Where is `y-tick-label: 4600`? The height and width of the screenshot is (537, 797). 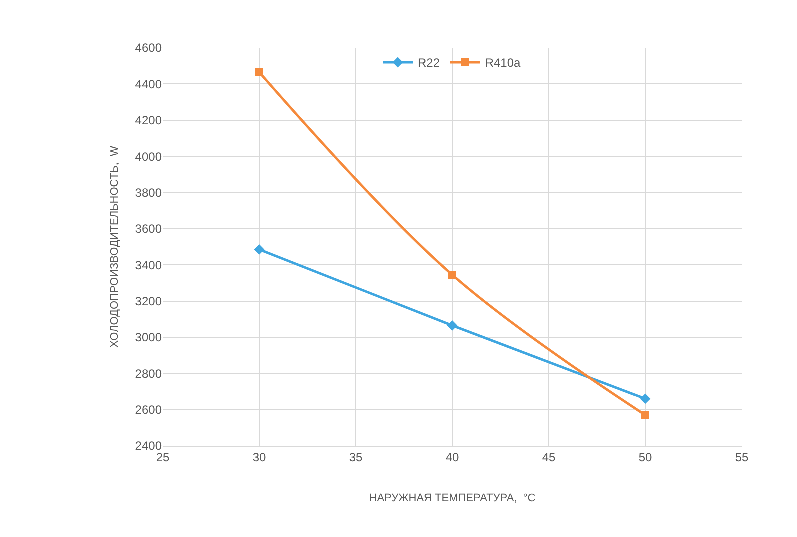 y-tick-label: 4600 is located at coordinates (148, 48).